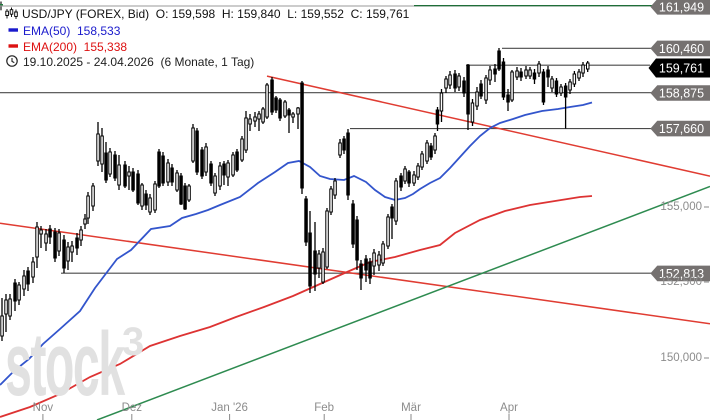 The width and height of the screenshot is (710, 420). Describe the element at coordinates (681, 129) in the screenshot. I see `svg-text: 157,660` at that location.